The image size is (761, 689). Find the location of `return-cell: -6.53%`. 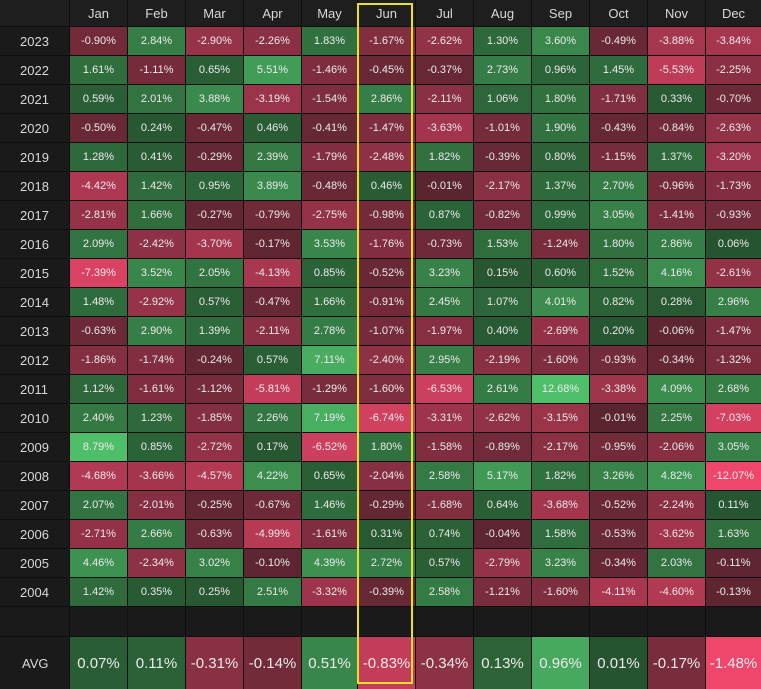

return-cell: -6.53% is located at coordinates (444, 389).